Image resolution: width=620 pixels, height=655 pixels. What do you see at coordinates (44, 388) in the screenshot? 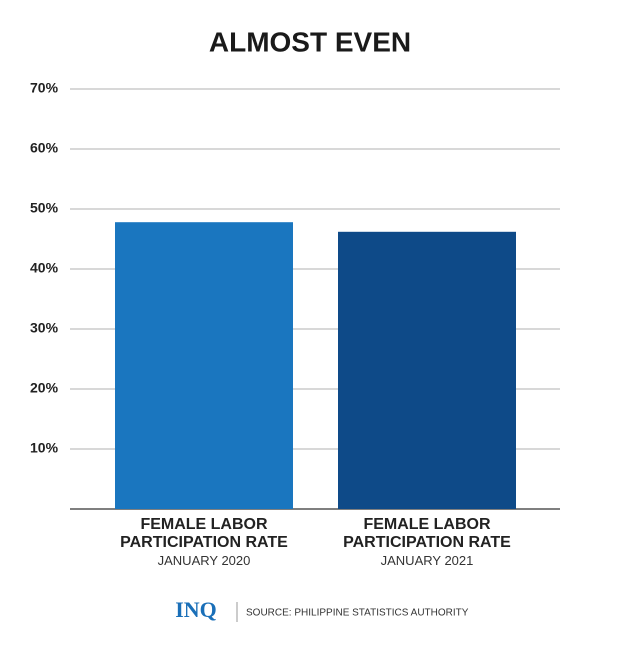
I see `y-tick-label: 20%` at bounding box center [44, 388].